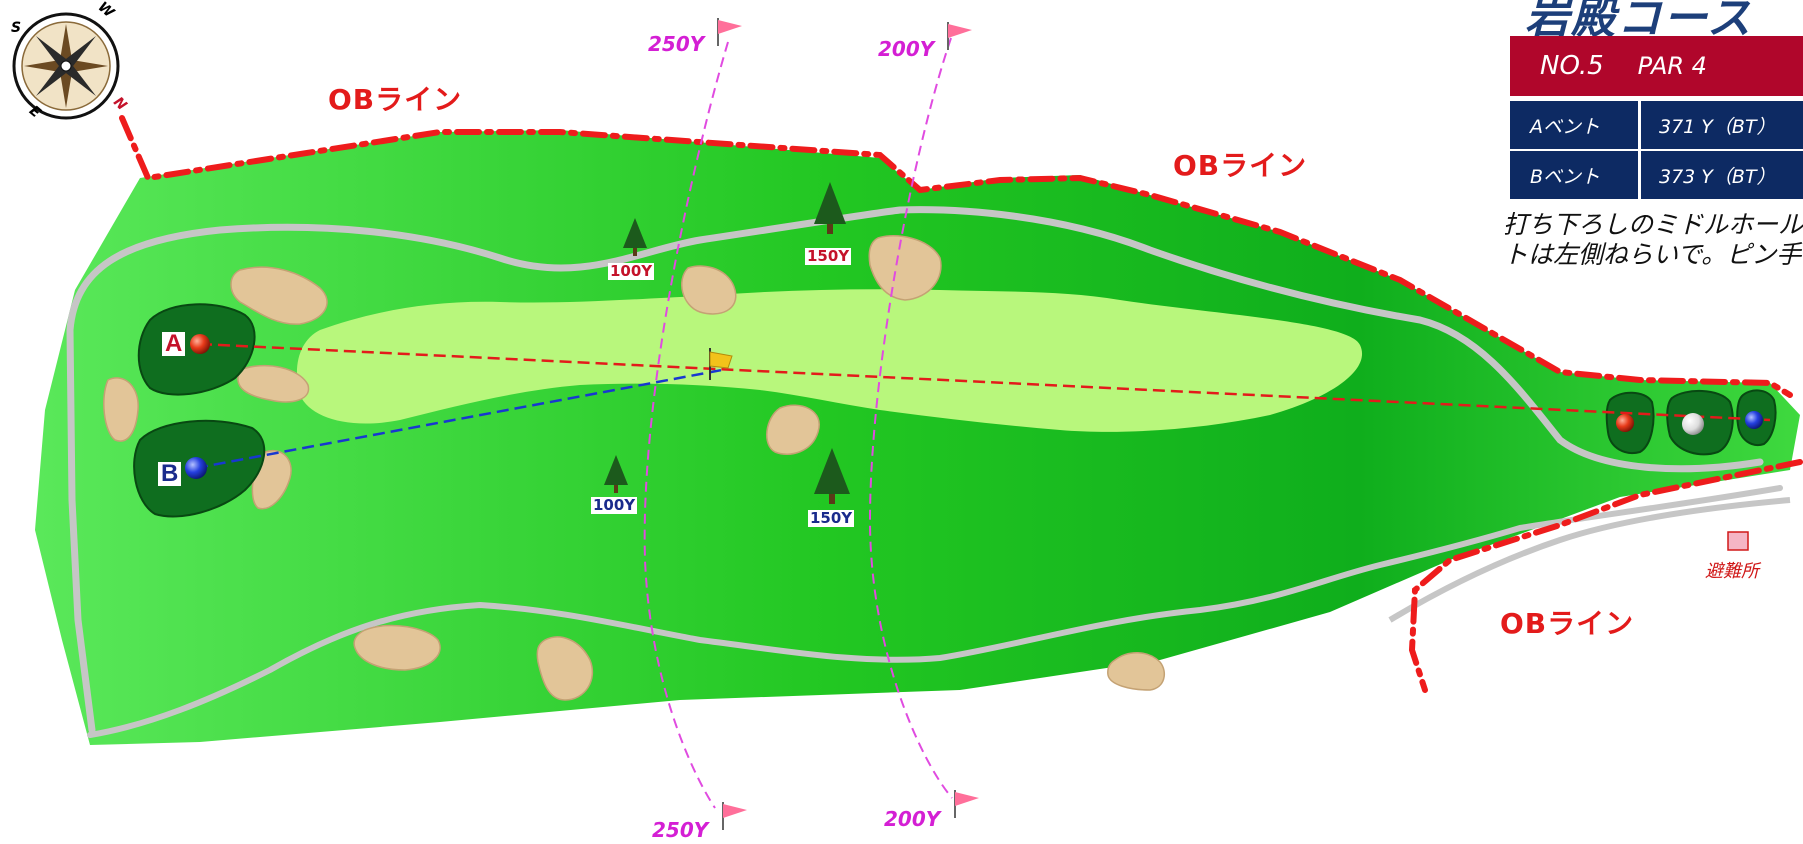 This screenshot has height=844, width=1803. What do you see at coordinates (676, 44) in the screenshot?
I see `yard-label-top-250: 250Y` at bounding box center [676, 44].